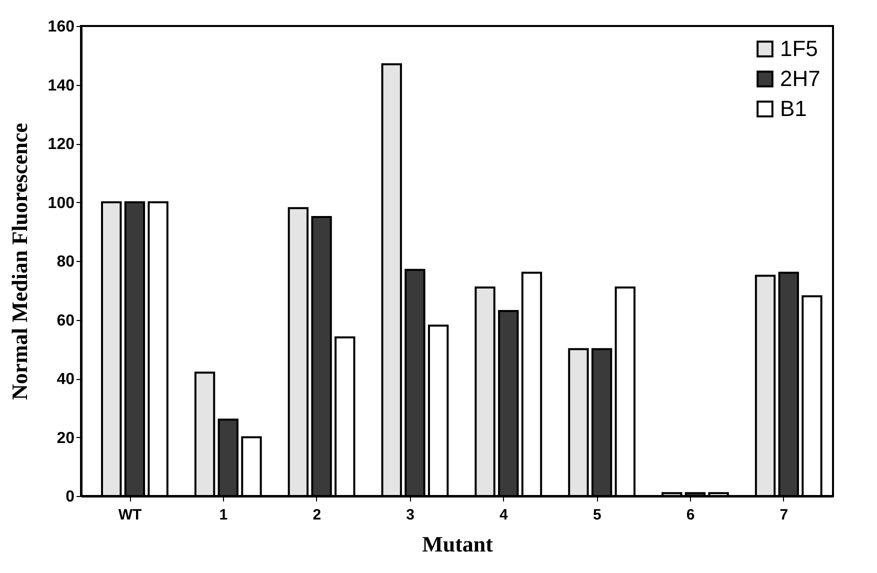 The width and height of the screenshot is (877, 573). What do you see at coordinates (61, 203) in the screenshot?
I see `y-tick-label: 100` at bounding box center [61, 203].